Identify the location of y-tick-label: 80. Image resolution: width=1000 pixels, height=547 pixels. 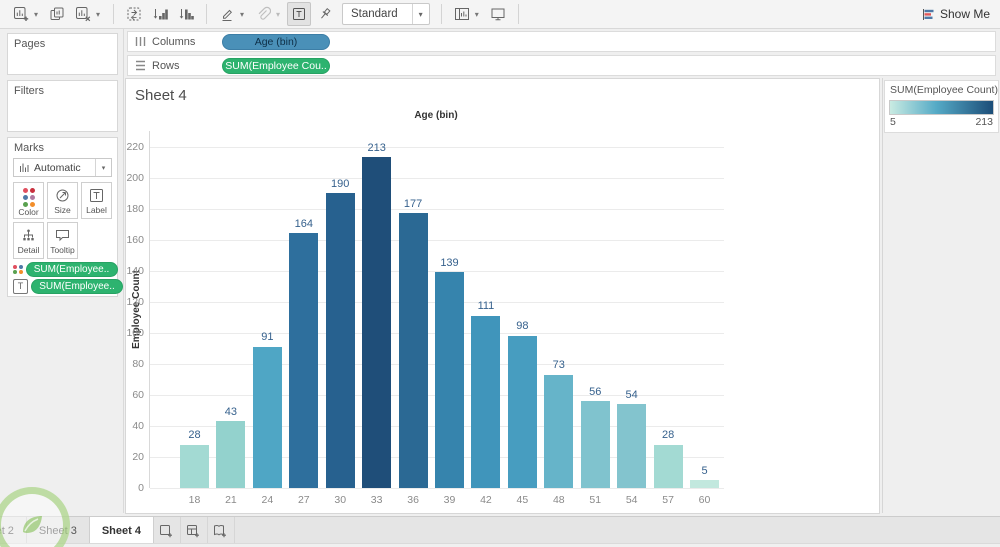
(138, 363).